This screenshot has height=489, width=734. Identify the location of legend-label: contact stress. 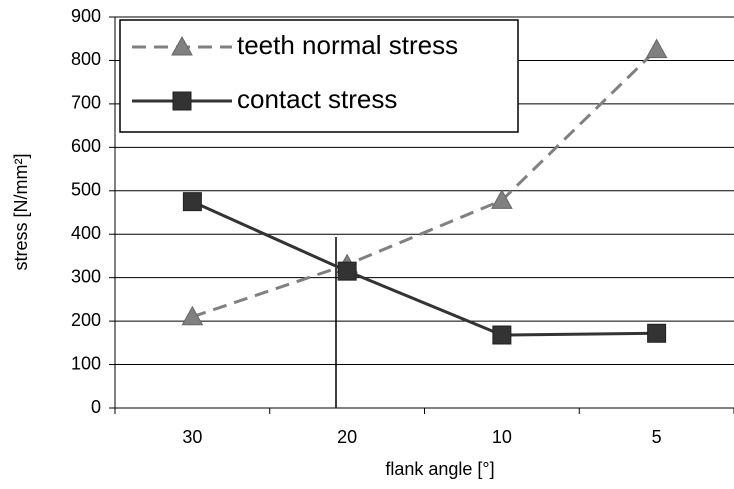
(317, 99).